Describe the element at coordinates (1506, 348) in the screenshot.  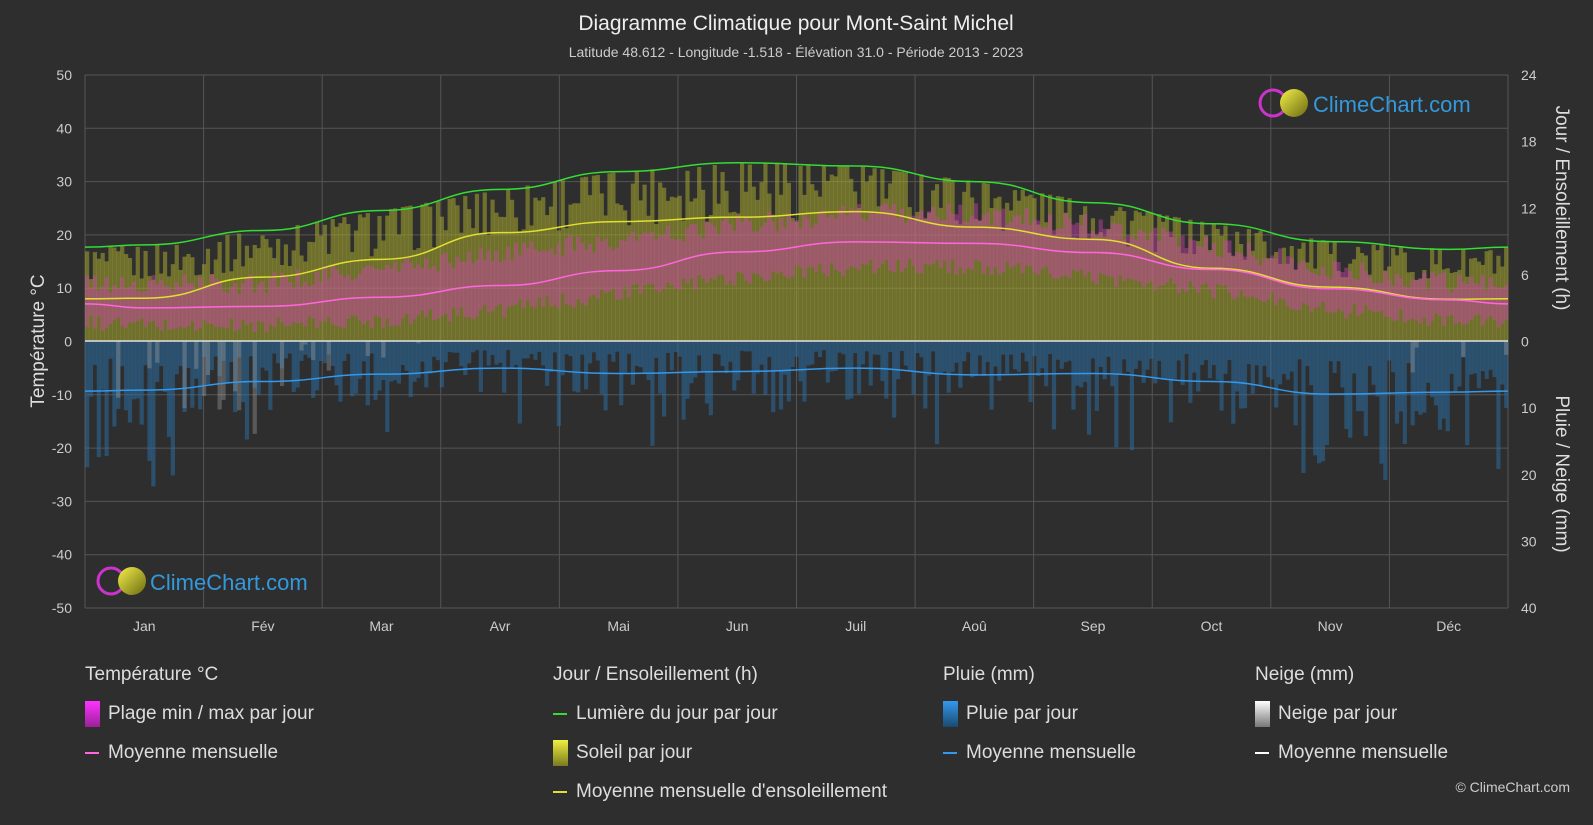
I see `snow-bar` at that location.